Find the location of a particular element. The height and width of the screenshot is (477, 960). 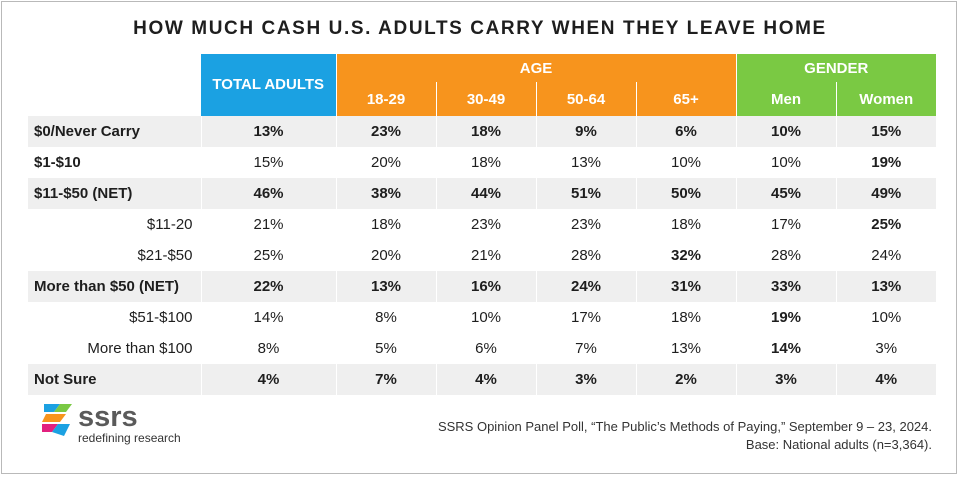

table-row: $51-$100 14% 8% 10% 17% 18% 19% 10% is located at coordinates (482, 317).